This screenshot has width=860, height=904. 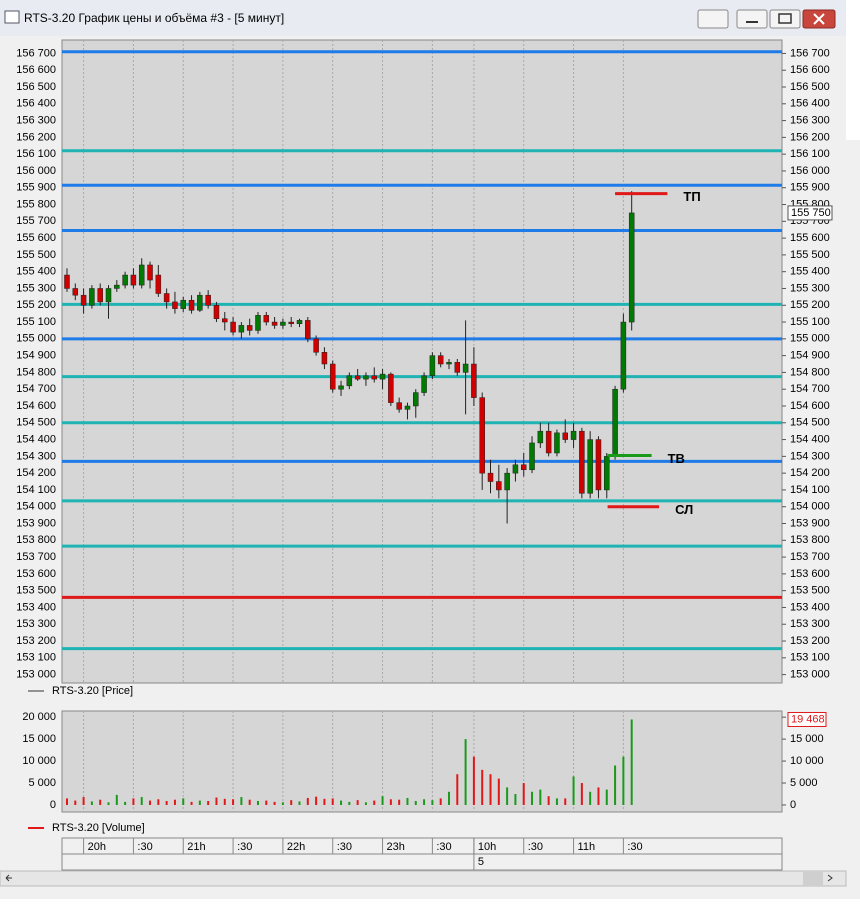 What do you see at coordinates (36, 406) in the screenshot?
I see `y-tick-label: 154 600` at bounding box center [36, 406].